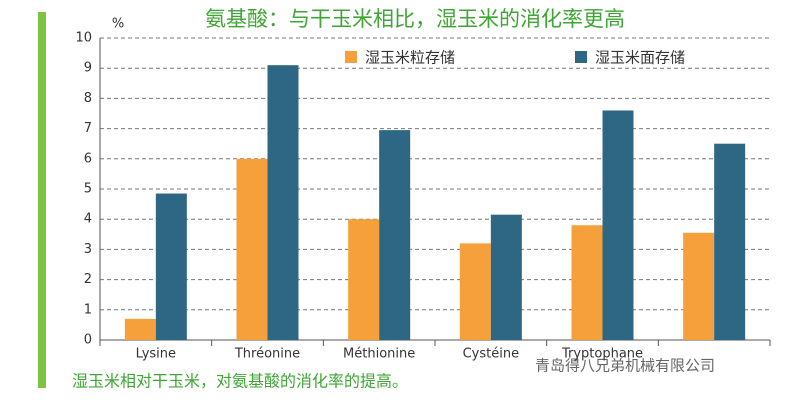 The height and width of the screenshot is (400, 800). What do you see at coordinates (88, 189) in the screenshot?
I see `y-tick-label: 5` at bounding box center [88, 189].